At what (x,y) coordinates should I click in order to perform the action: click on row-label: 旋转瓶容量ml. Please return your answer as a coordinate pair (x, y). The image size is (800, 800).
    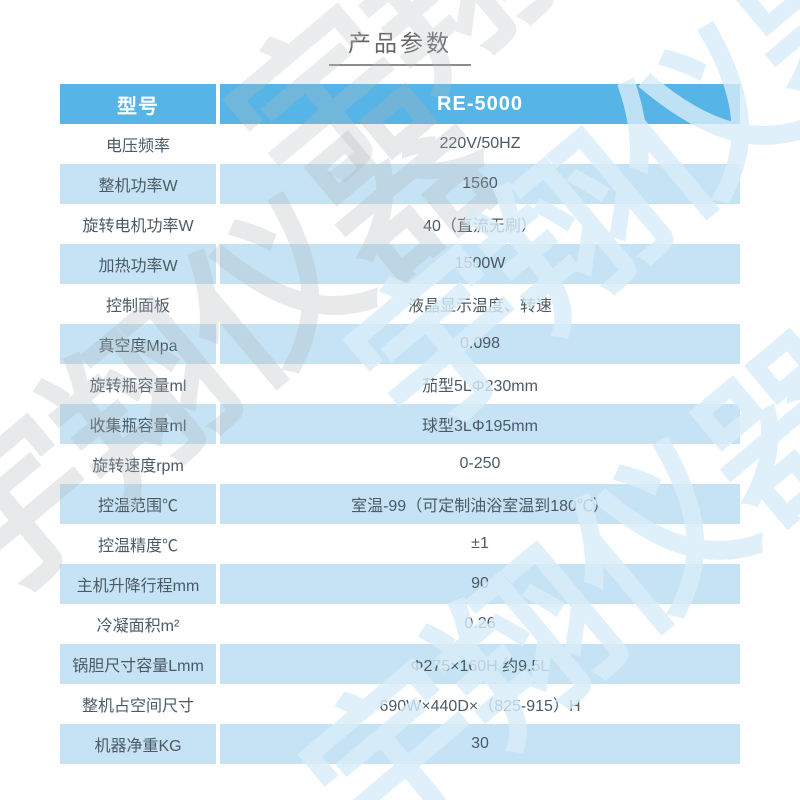
    Looking at the image, I should click on (140, 384).